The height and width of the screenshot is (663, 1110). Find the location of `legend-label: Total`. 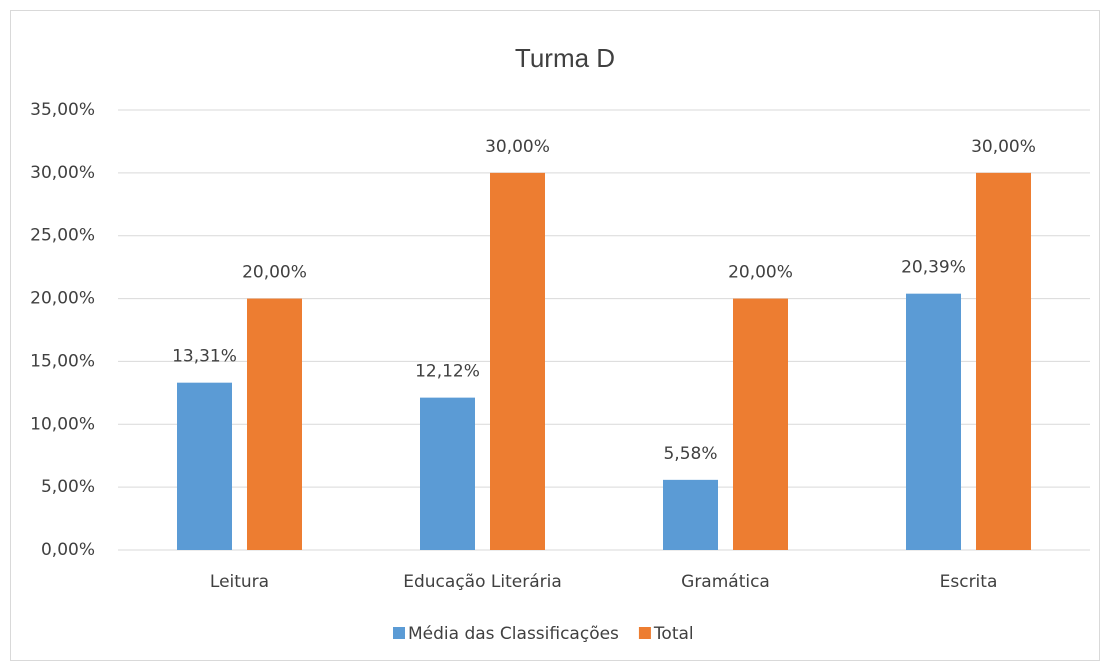

legend-label: Total is located at coordinates (673, 634).